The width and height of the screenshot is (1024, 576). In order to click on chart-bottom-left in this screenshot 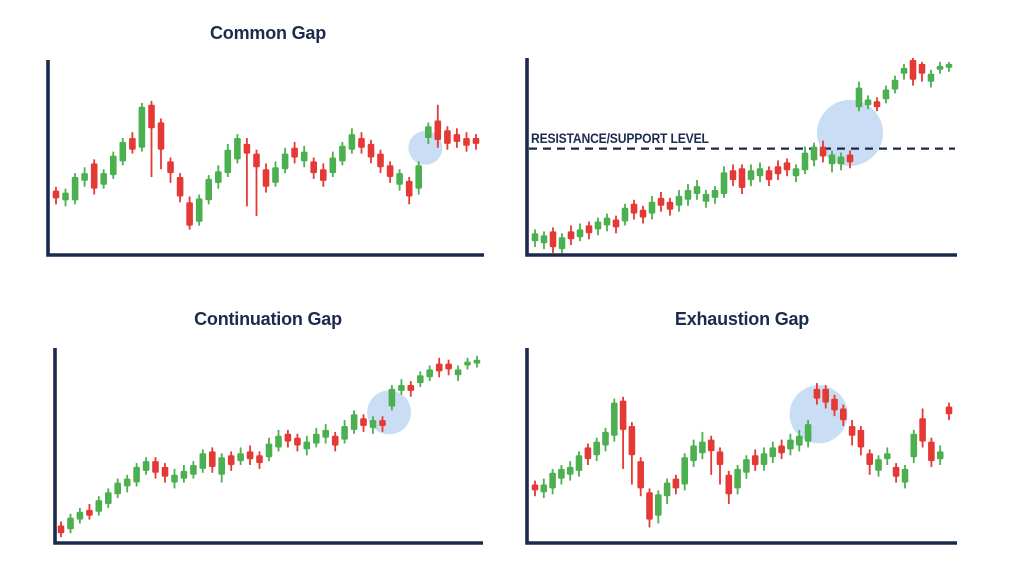, I will do `click(268, 446)`.